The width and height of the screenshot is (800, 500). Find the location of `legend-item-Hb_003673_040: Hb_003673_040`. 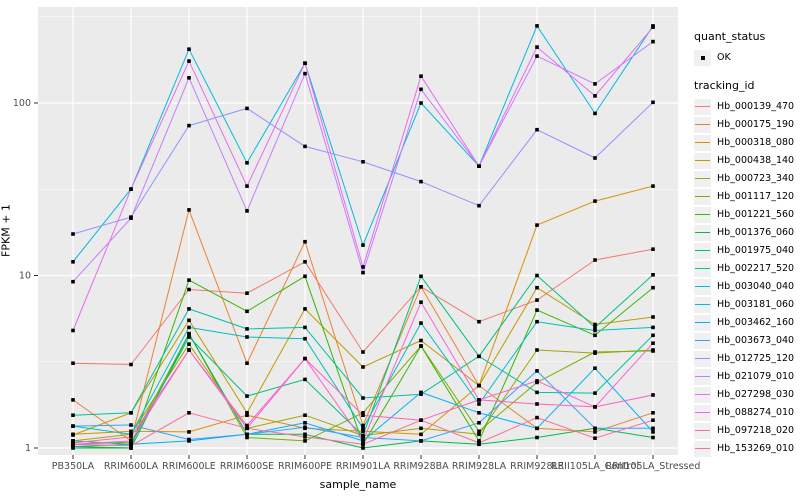

legend-item-Hb_003673_040: Hb_003673_040 is located at coordinates (747, 340).